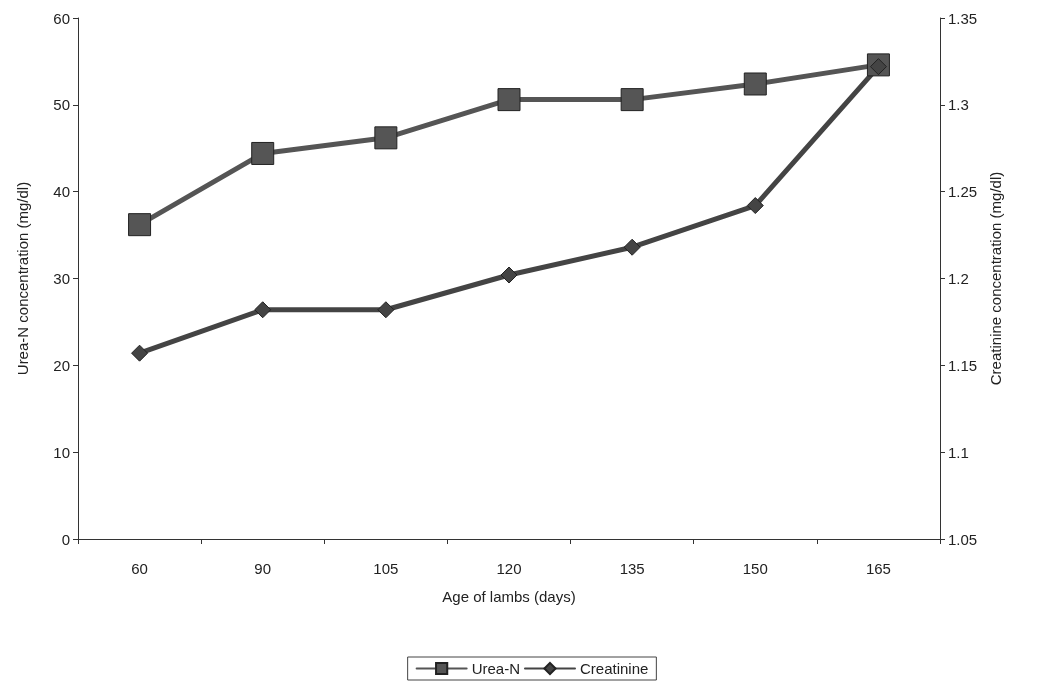  Describe the element at coordinates (61, 192) in the screenshot. I see `y-tick-label: 40` at that location.